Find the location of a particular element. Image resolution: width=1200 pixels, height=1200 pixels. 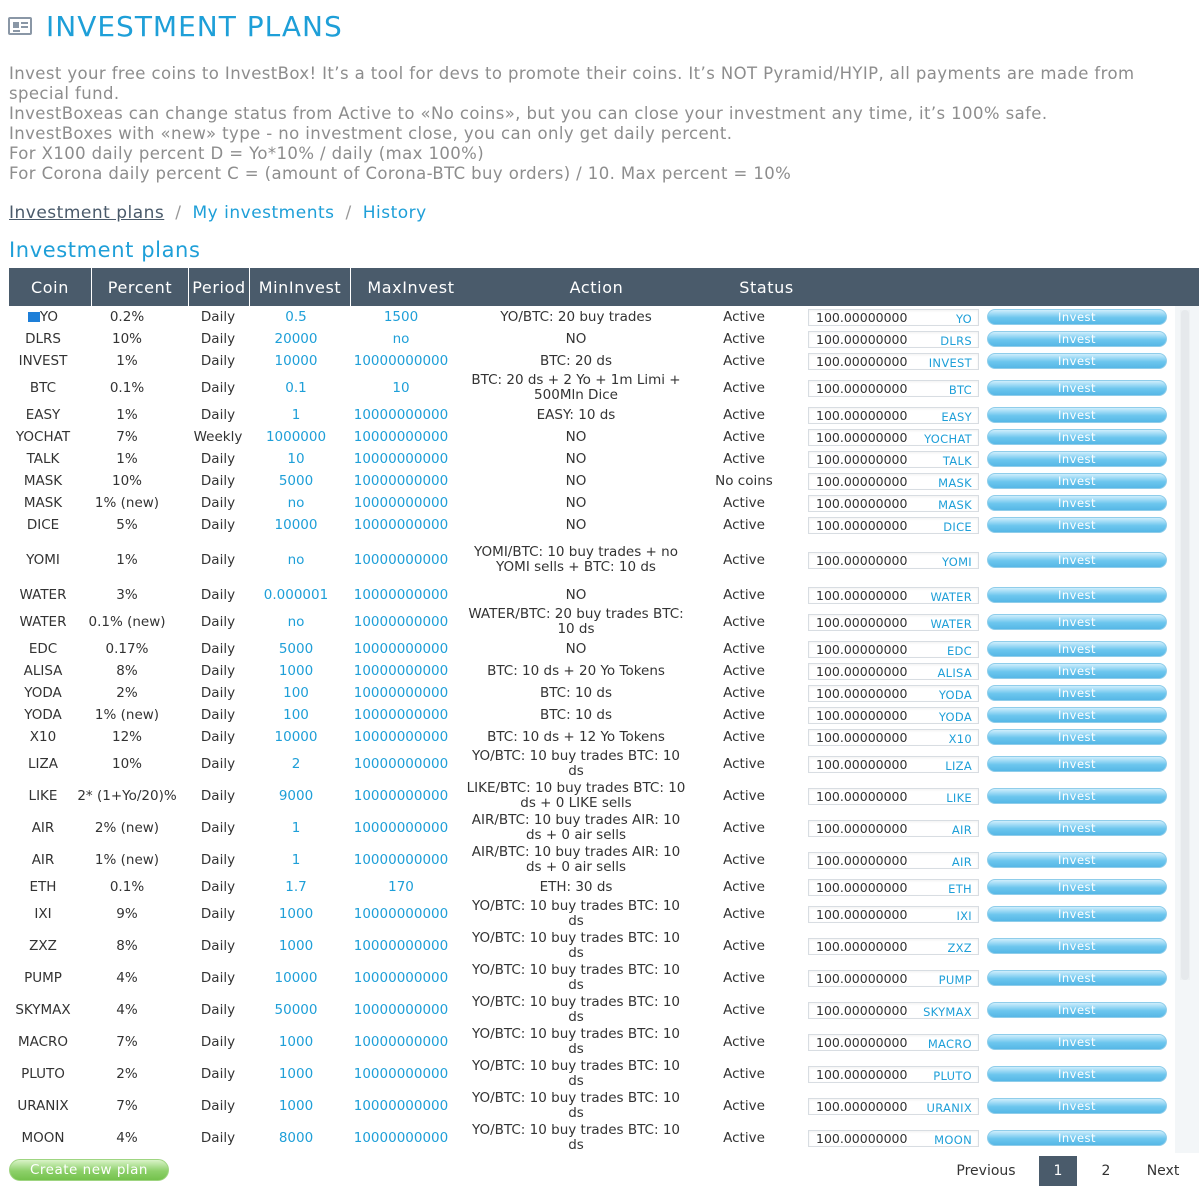

coin-symbol: ETH is located at coordinates (960, 888).